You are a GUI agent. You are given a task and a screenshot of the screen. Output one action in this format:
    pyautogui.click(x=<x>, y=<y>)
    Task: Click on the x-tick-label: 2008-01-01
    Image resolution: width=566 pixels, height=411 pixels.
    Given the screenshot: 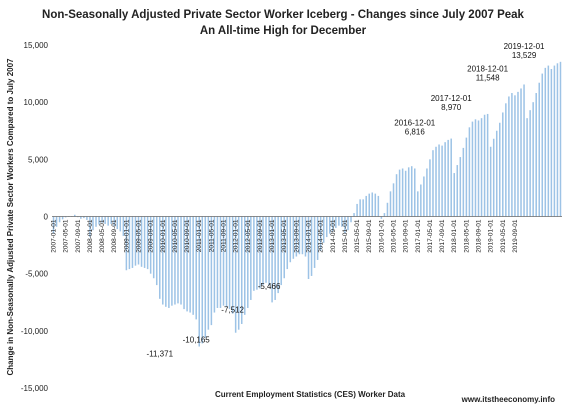 What is the action you would take?
    pyautogui.click(x=90, y=236)
    